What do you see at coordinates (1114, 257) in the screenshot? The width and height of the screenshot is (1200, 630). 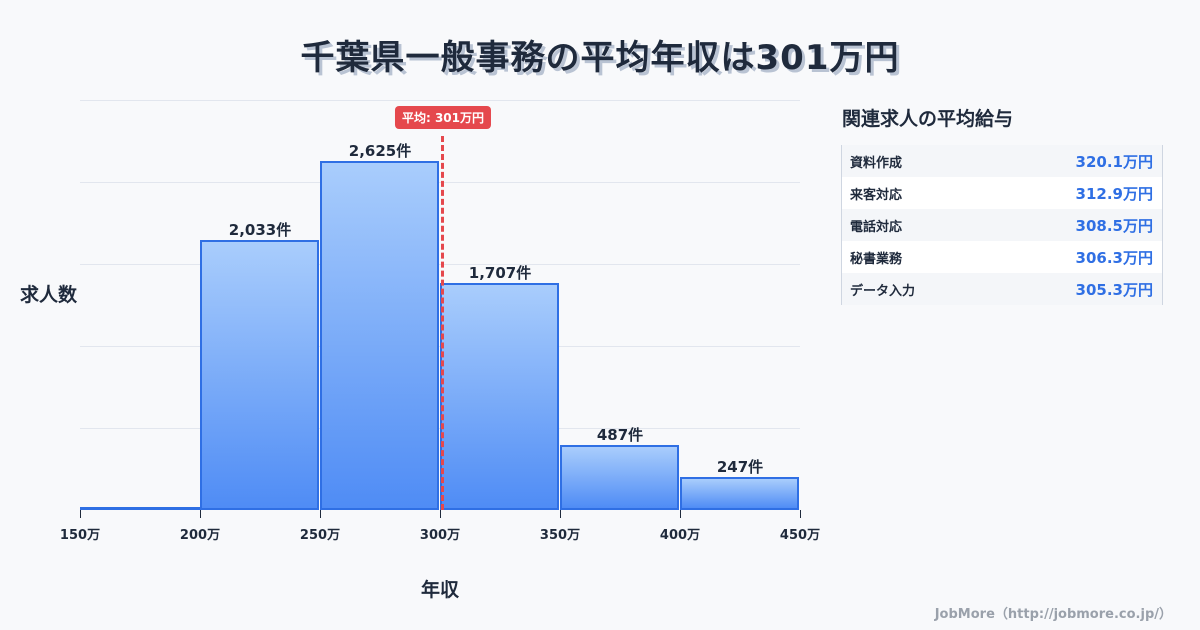 I see `related-job-salary: 306.3万円` at bounding box center [1114, 257].